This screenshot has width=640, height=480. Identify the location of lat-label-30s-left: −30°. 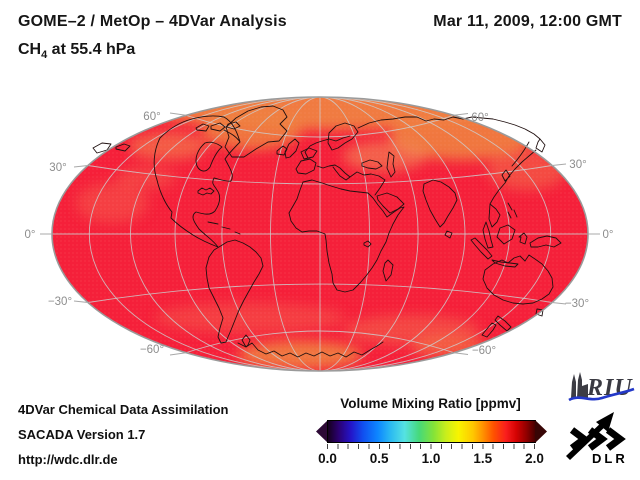
(60, 302).